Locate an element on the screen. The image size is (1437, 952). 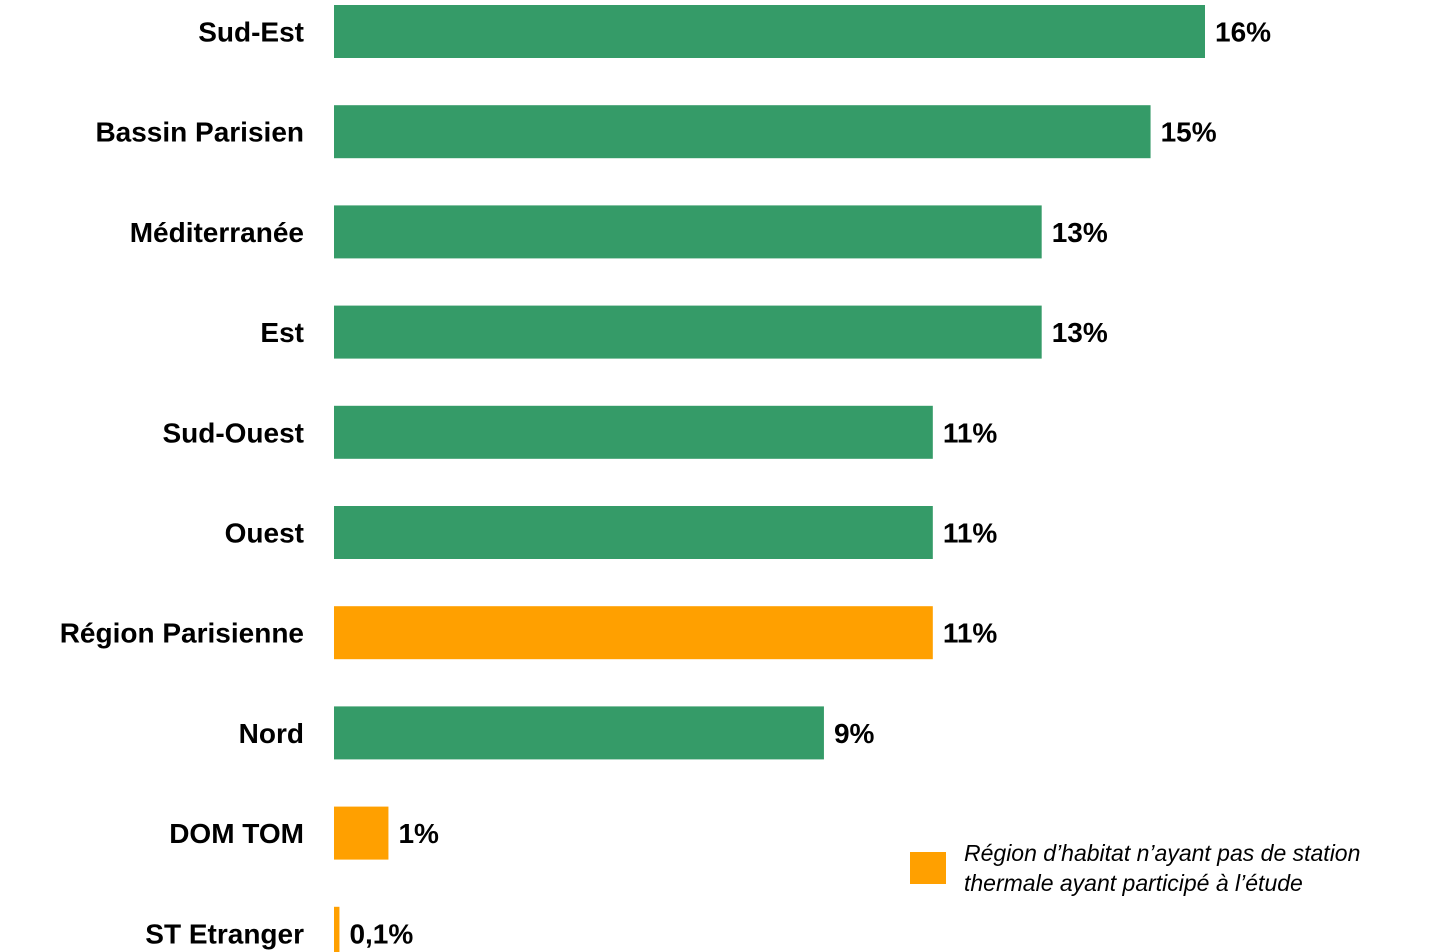
legend-swatch is located at coordinates (928, 868).